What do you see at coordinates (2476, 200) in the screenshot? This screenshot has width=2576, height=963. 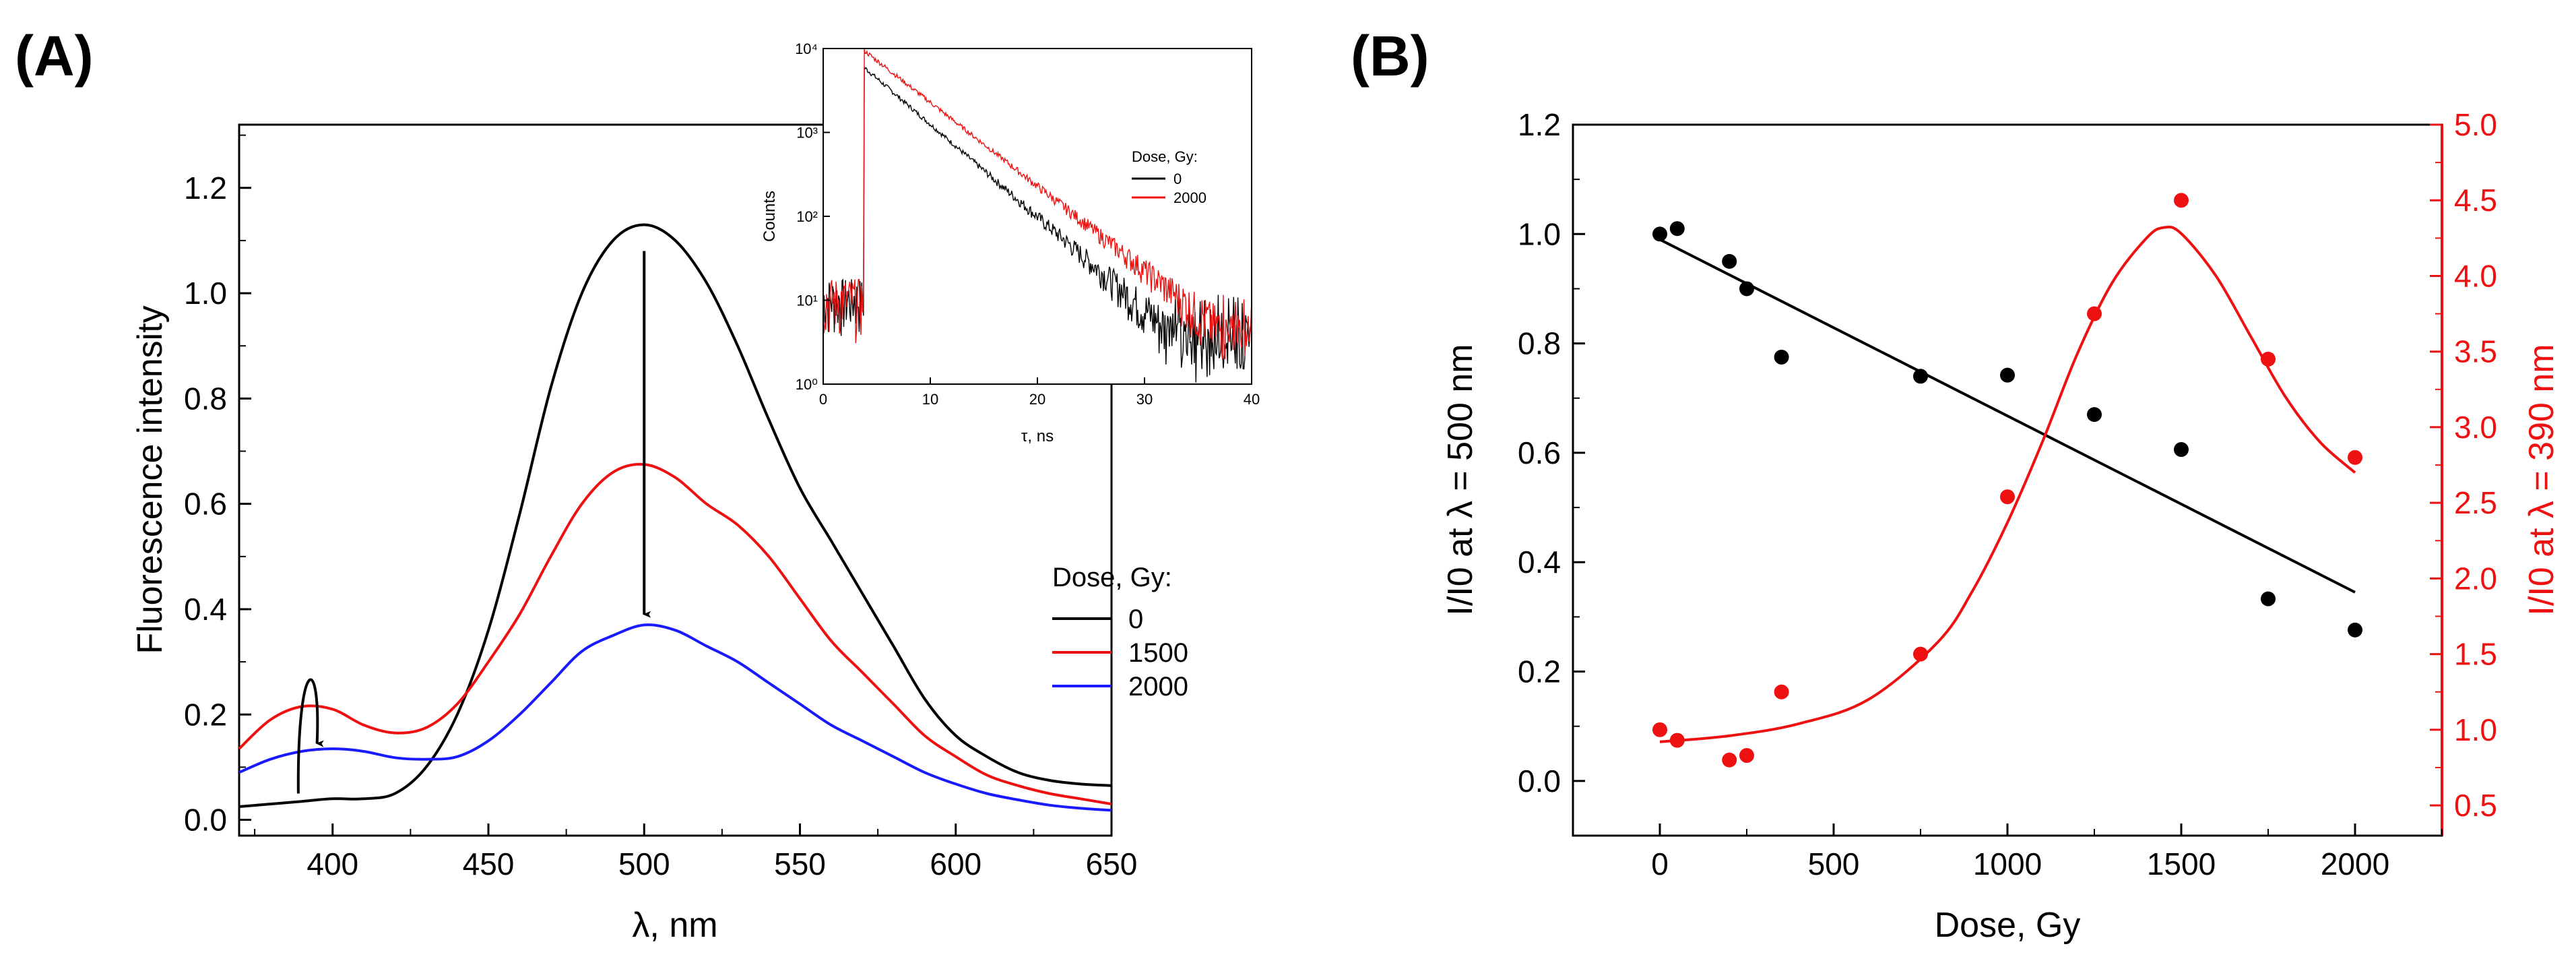 I see `b-y2tick-label: 4.5` at bounding box center [2476, 200].